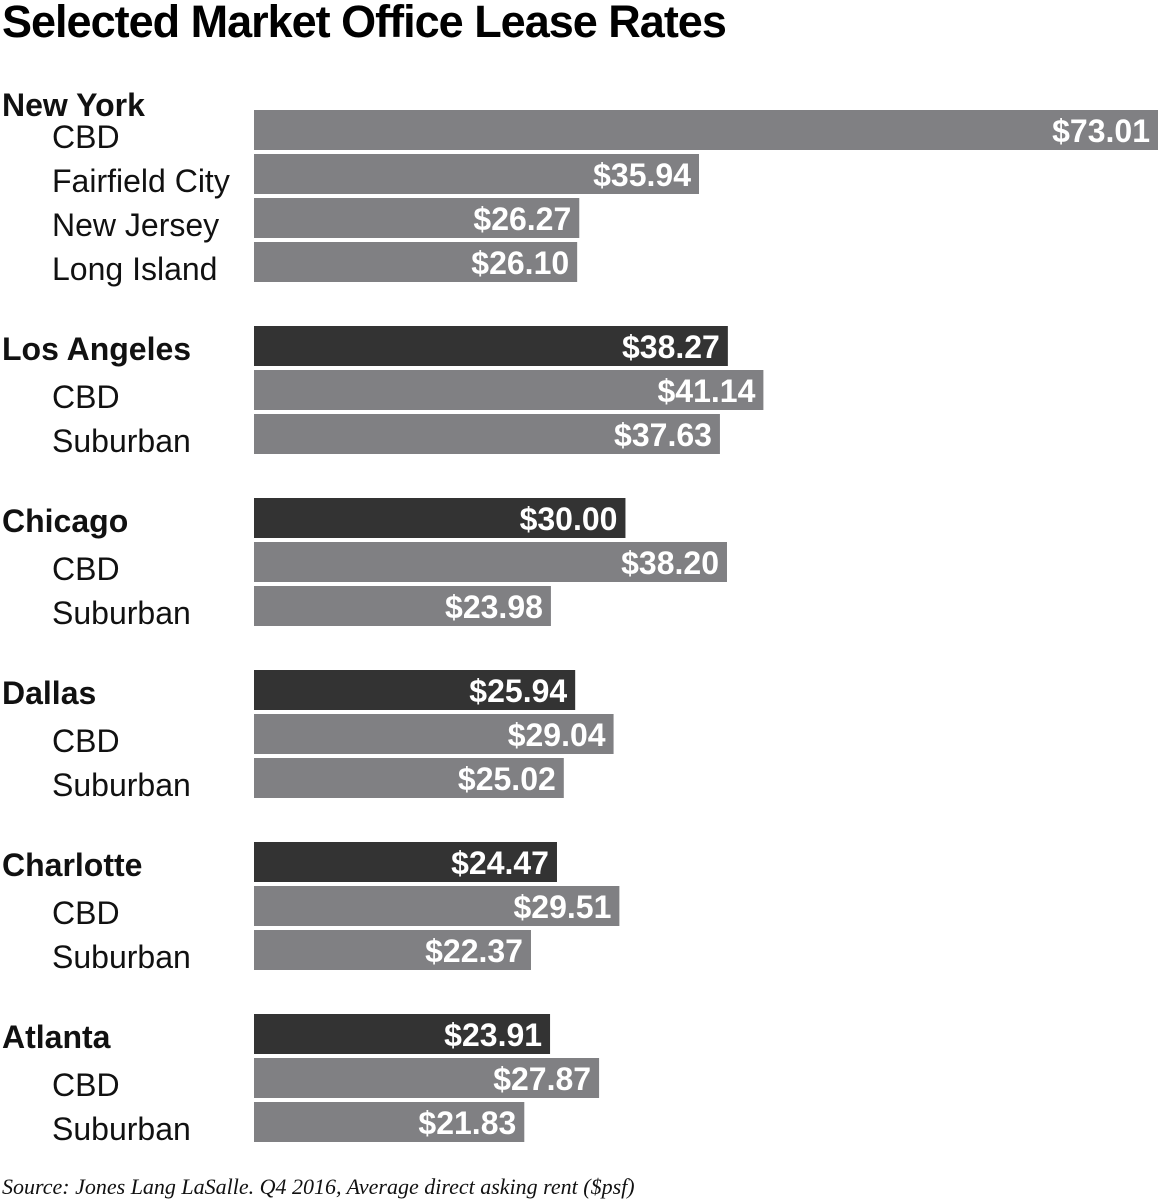 The image size is (1158, 1200). I want to click on submarket-new-york-long-island-value-label: $26.10, so click(520, 263).